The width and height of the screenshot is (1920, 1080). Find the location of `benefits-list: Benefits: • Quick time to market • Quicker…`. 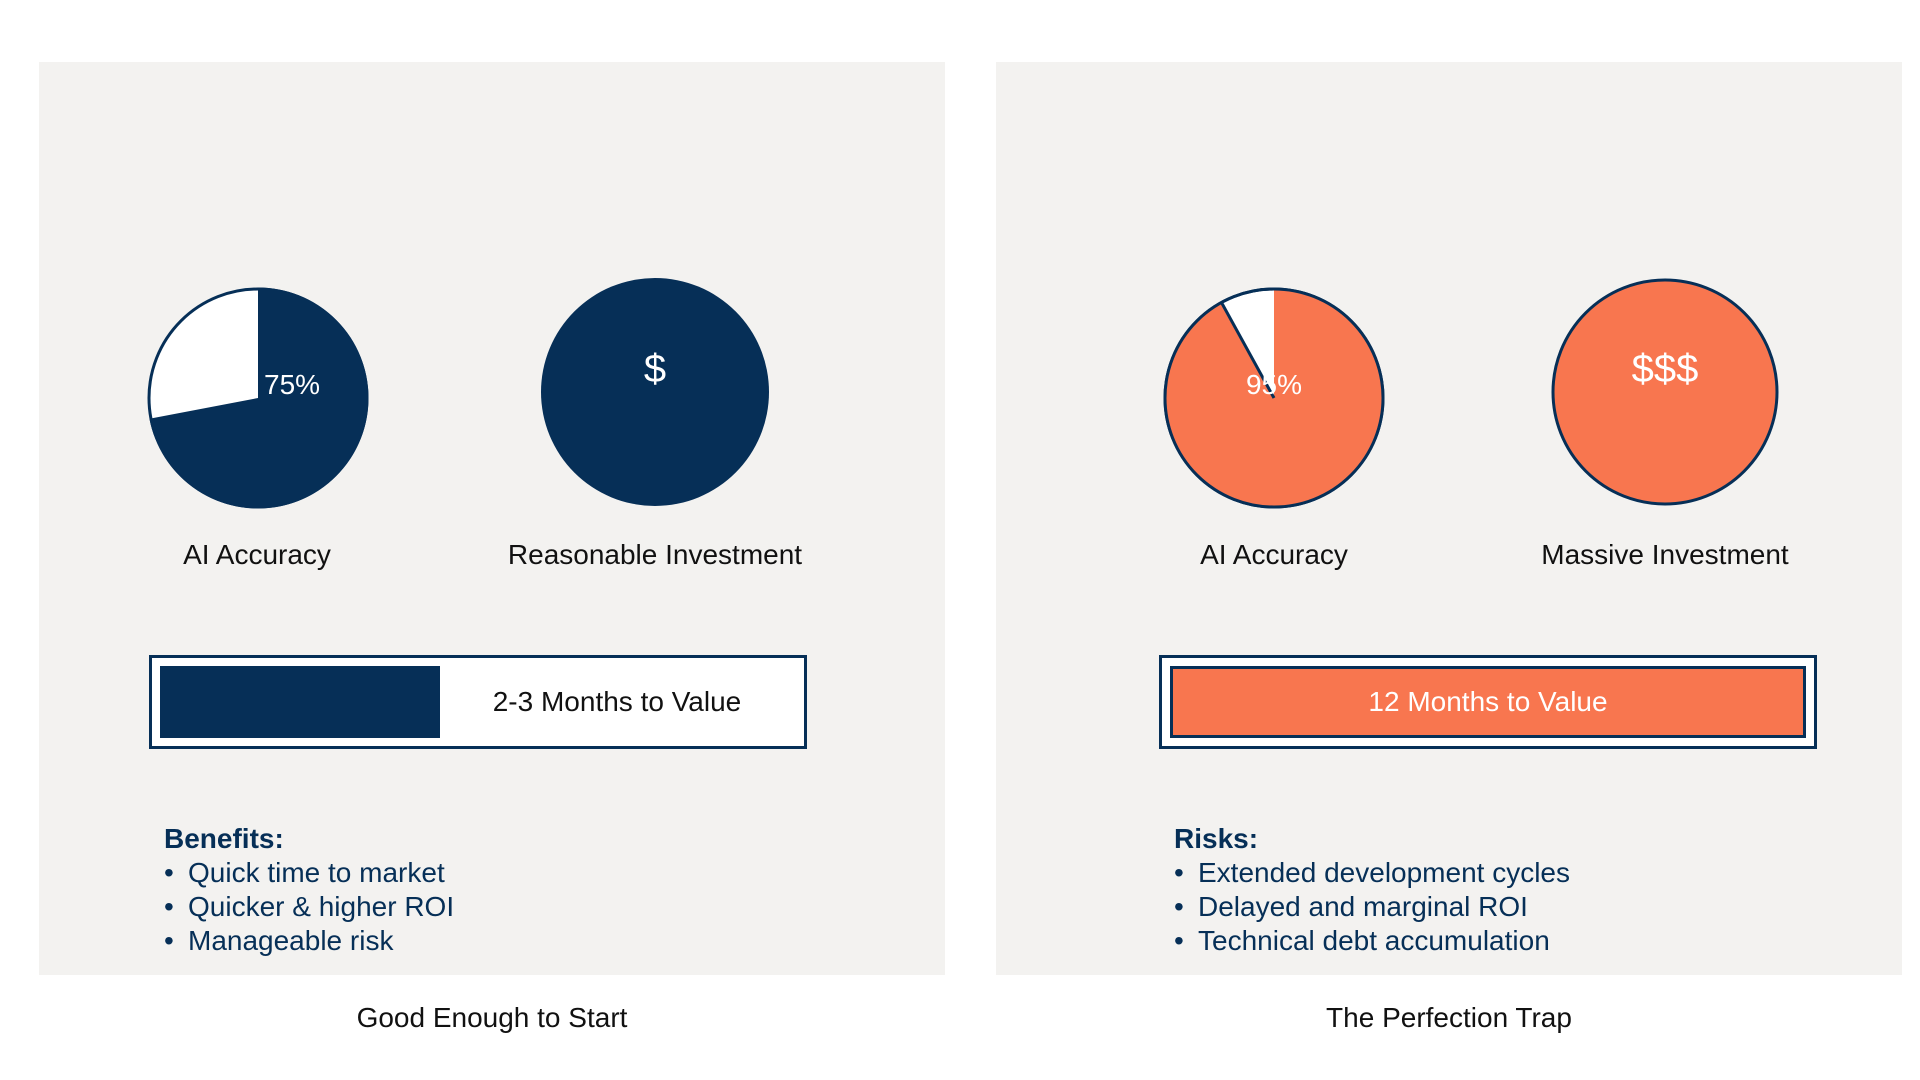

benefits-list: Benefits: • Quick time to market • Quicker… is located at coordinates (494, 890).